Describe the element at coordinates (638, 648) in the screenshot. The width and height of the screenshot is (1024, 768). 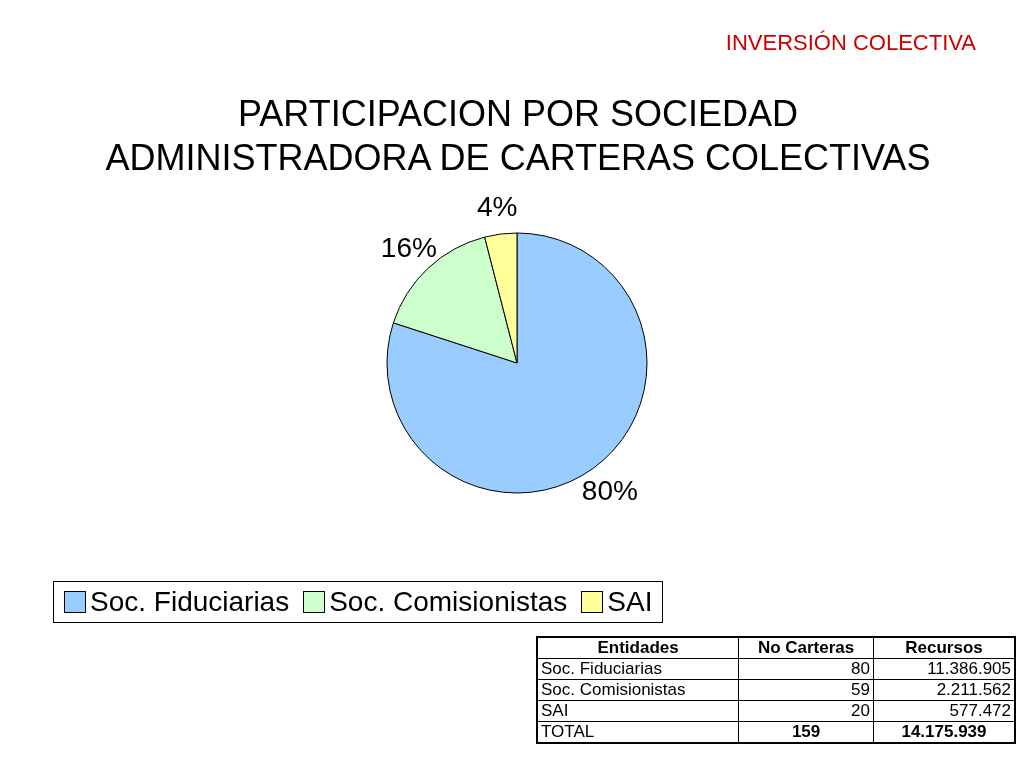
I see `text: Entidades` at that location.